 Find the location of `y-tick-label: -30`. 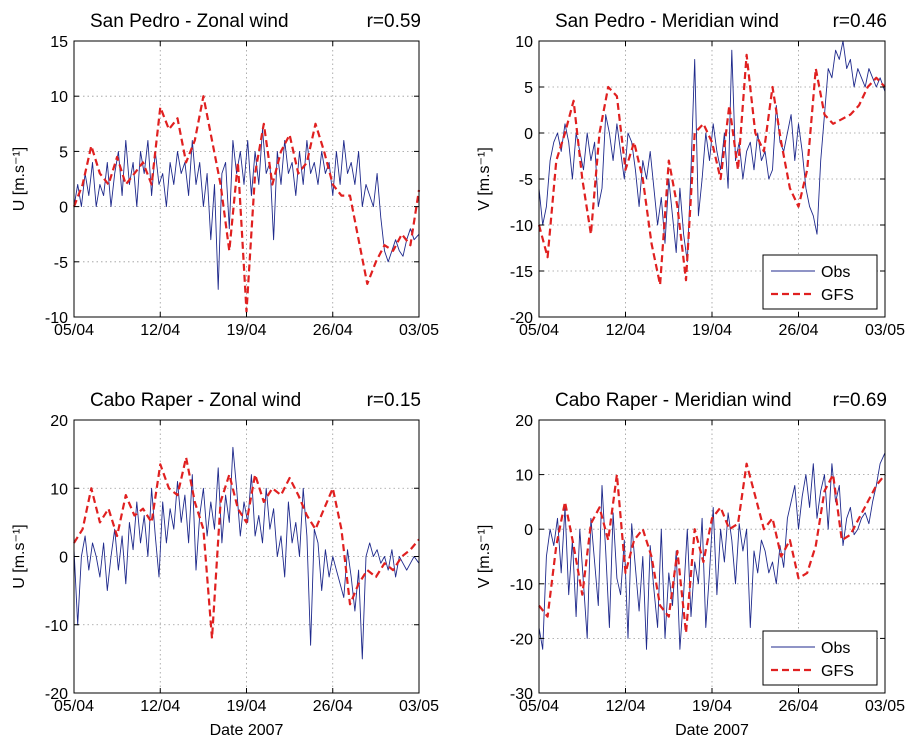

y-tick-label: -30 is located at coordinates (521, 694).